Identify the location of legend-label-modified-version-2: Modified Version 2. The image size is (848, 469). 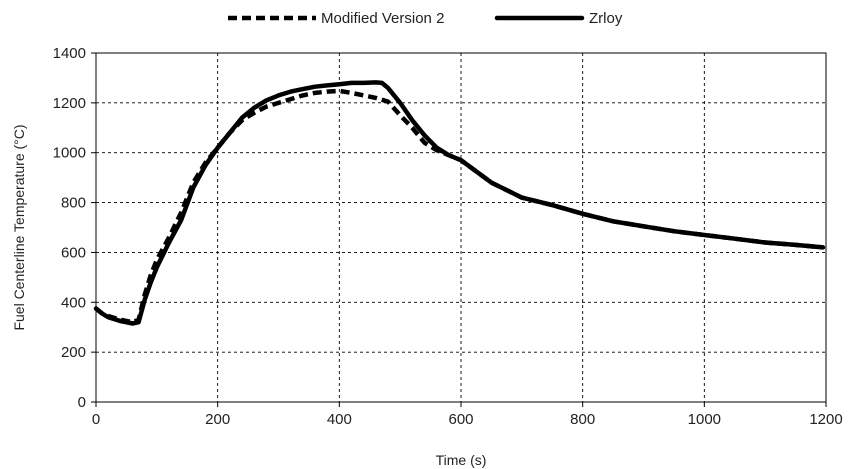
(382, 18).